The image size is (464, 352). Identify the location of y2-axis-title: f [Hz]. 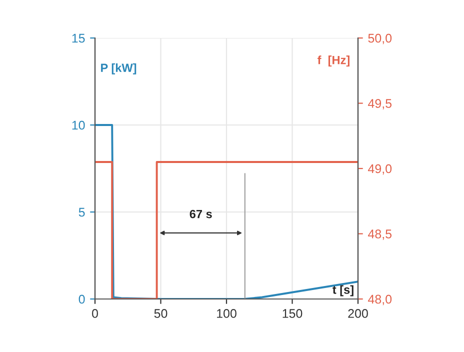
(334, 61).